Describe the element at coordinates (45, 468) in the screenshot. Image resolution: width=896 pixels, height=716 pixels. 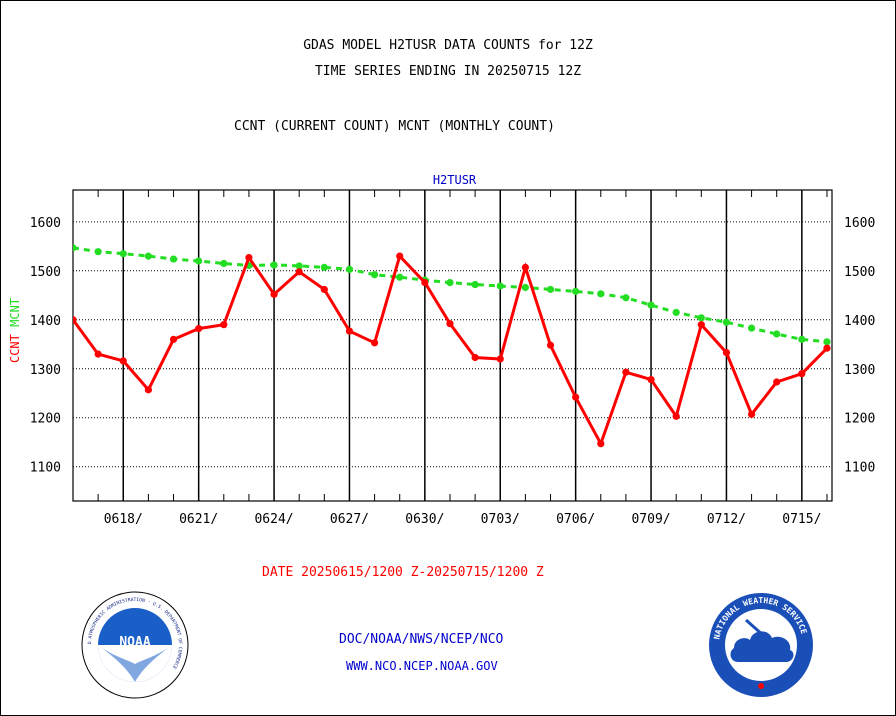
I see `y-tick-label-left: 1100` at that location.